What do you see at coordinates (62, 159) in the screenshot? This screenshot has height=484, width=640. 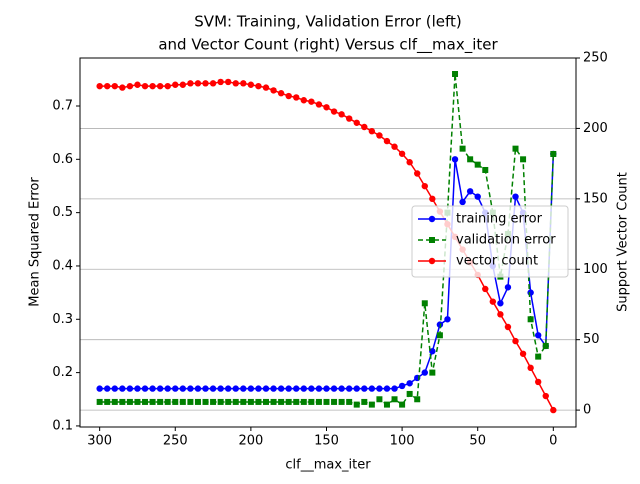 I see `y-tick-label: 0.6` at bounding box center [62, 159].